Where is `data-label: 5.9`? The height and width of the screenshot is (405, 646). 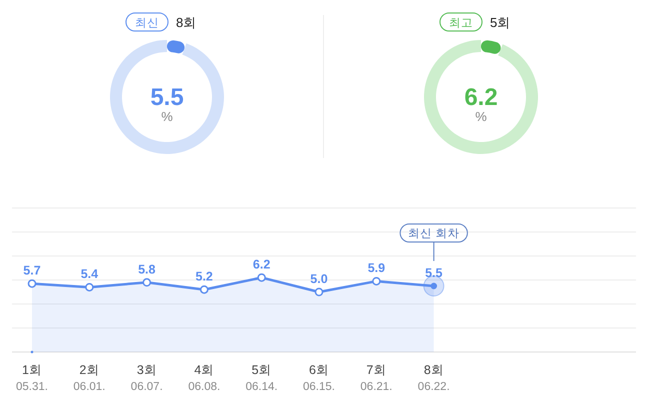
data-label: 5.9 is located at coordinates (377, 268).